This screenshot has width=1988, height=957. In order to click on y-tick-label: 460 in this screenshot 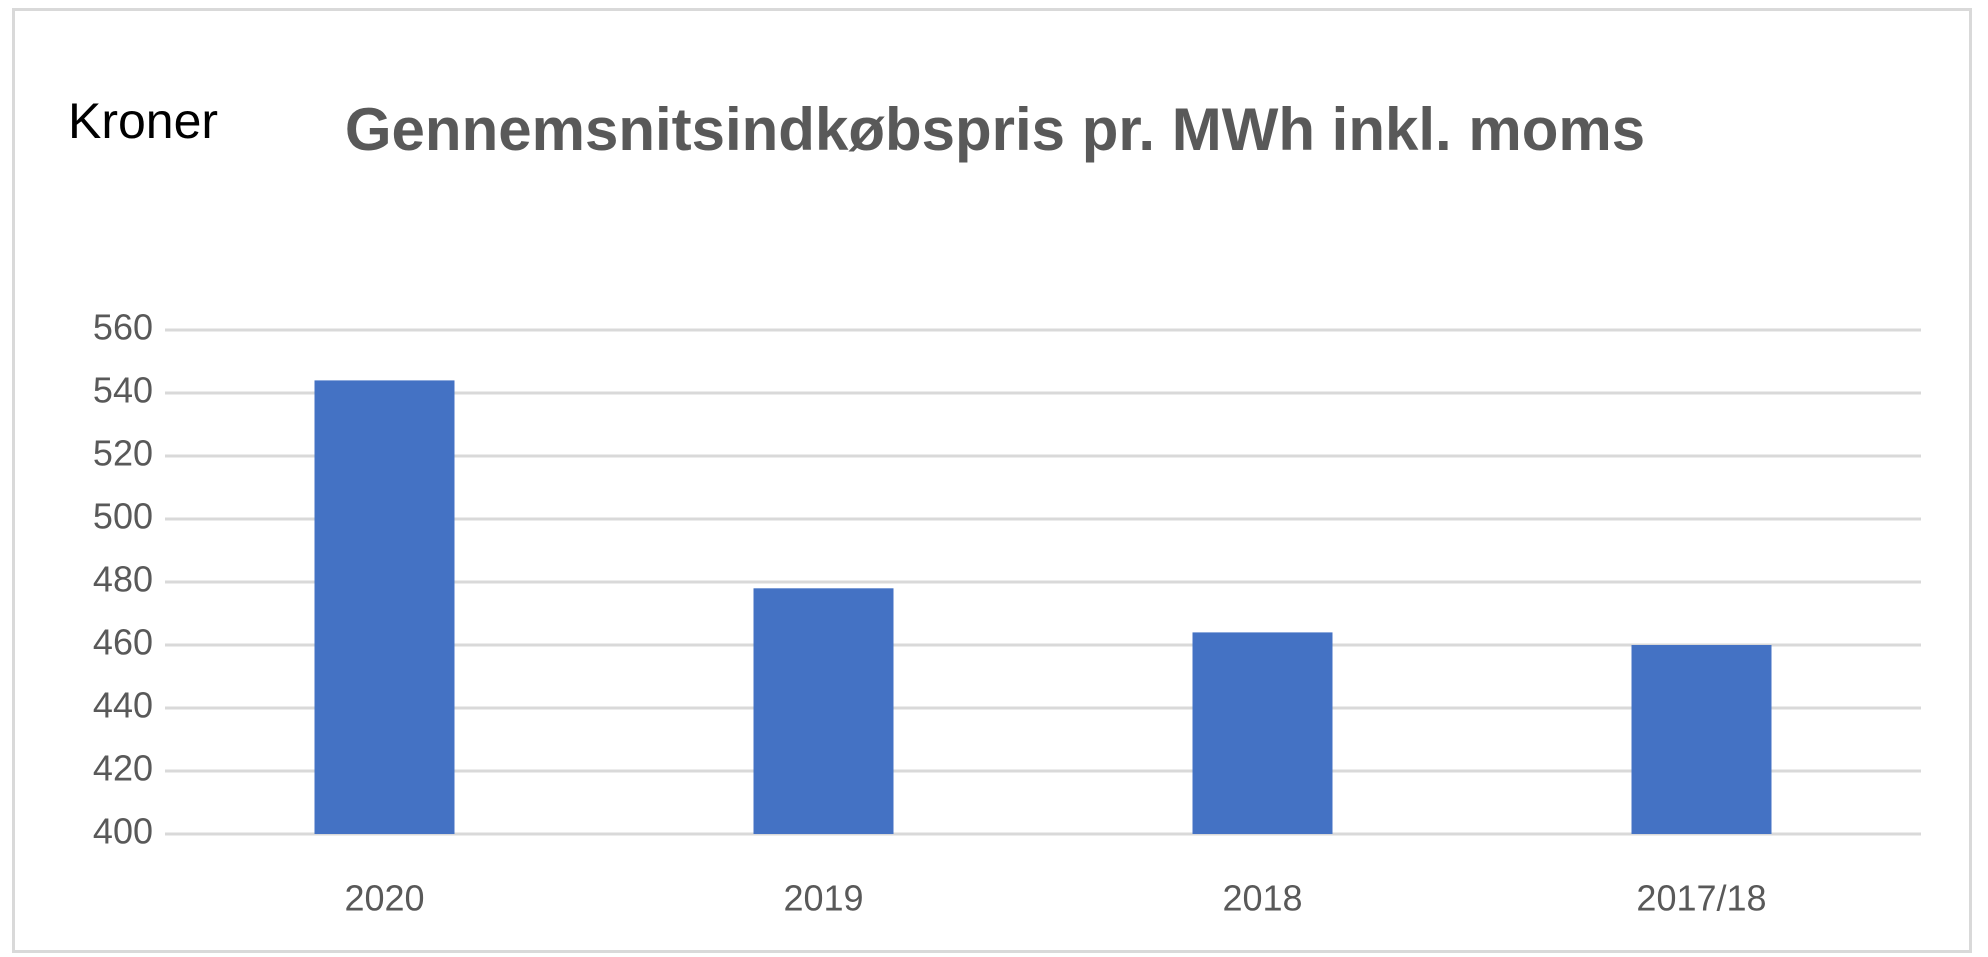, I will do `click(123, 642)`.